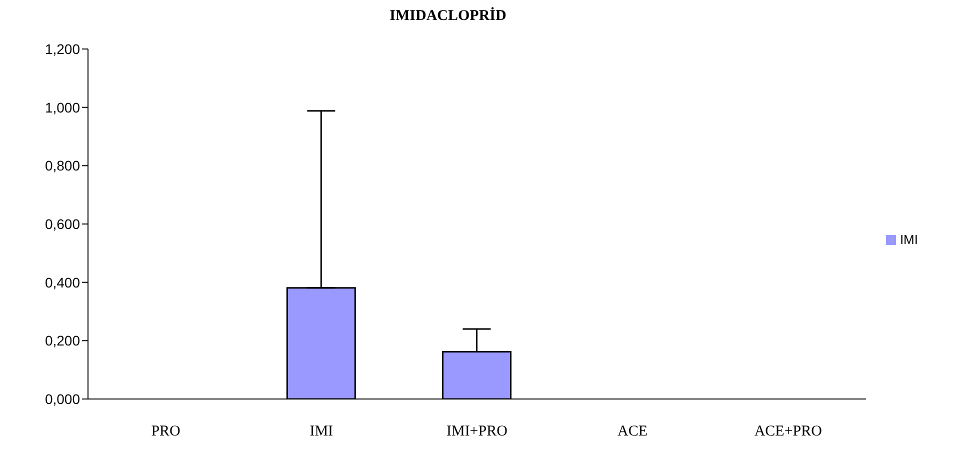 This screenshot has height=467, width=955. Describe the element at coordinates (62, 224) in the screenshot. I see `y-tick-label: 0,600` at that location.